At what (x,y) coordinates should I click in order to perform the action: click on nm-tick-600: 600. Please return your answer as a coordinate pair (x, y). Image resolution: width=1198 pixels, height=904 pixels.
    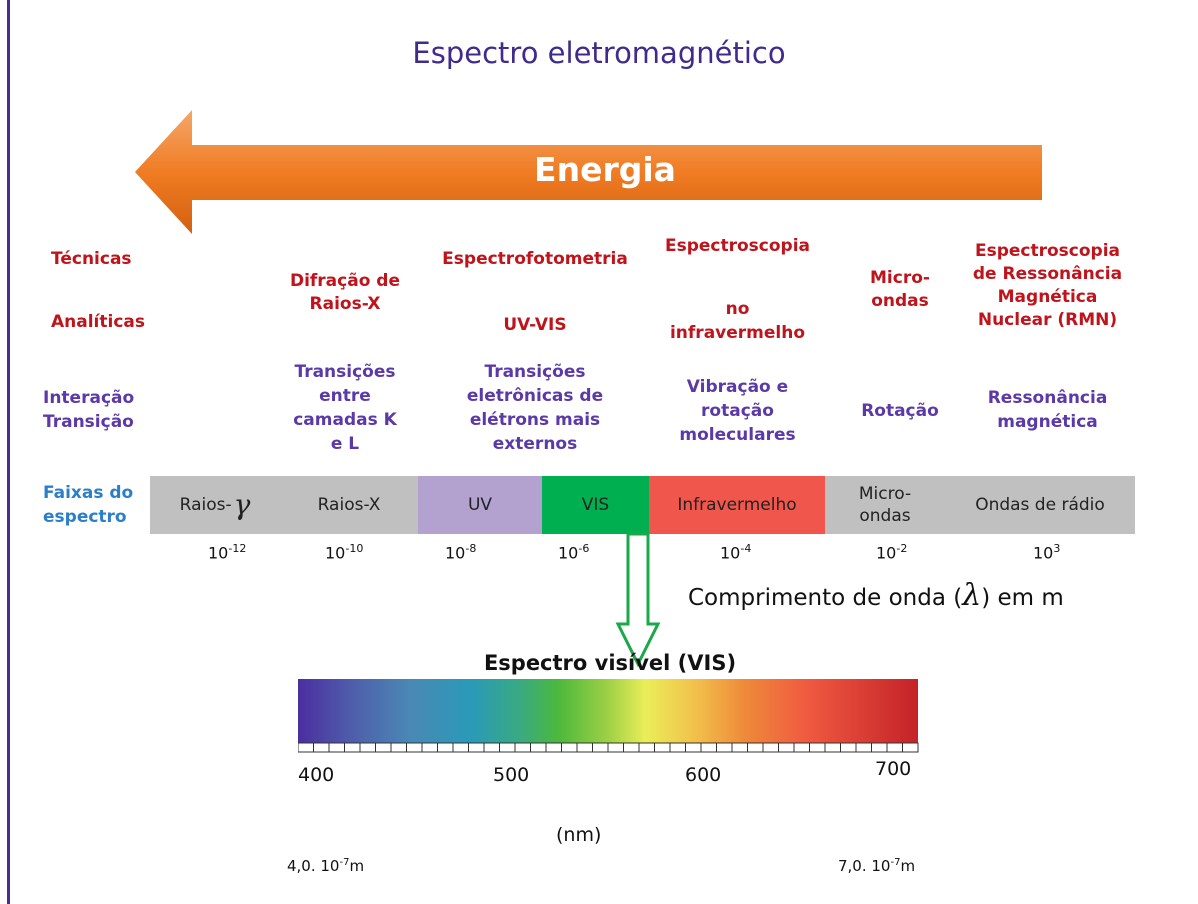
    Looking at the image, I should click on (703, 775).